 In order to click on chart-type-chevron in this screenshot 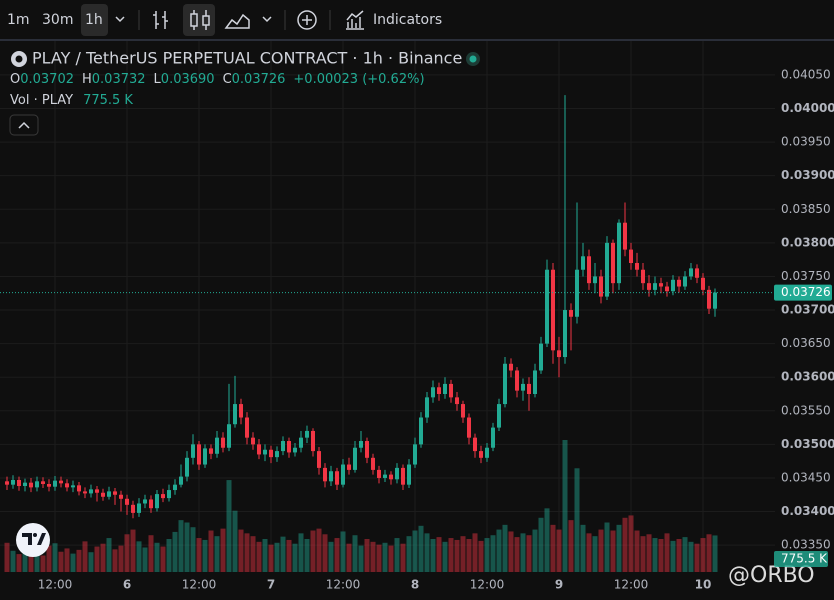, I will do `click(267, 19)`.